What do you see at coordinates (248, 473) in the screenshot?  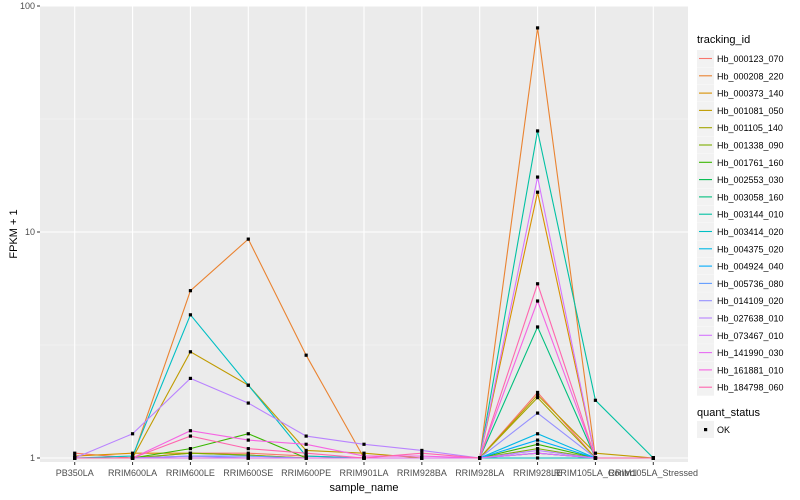 I see `x-tick-label: RRIM600SE` at bounding box center [248, 473].